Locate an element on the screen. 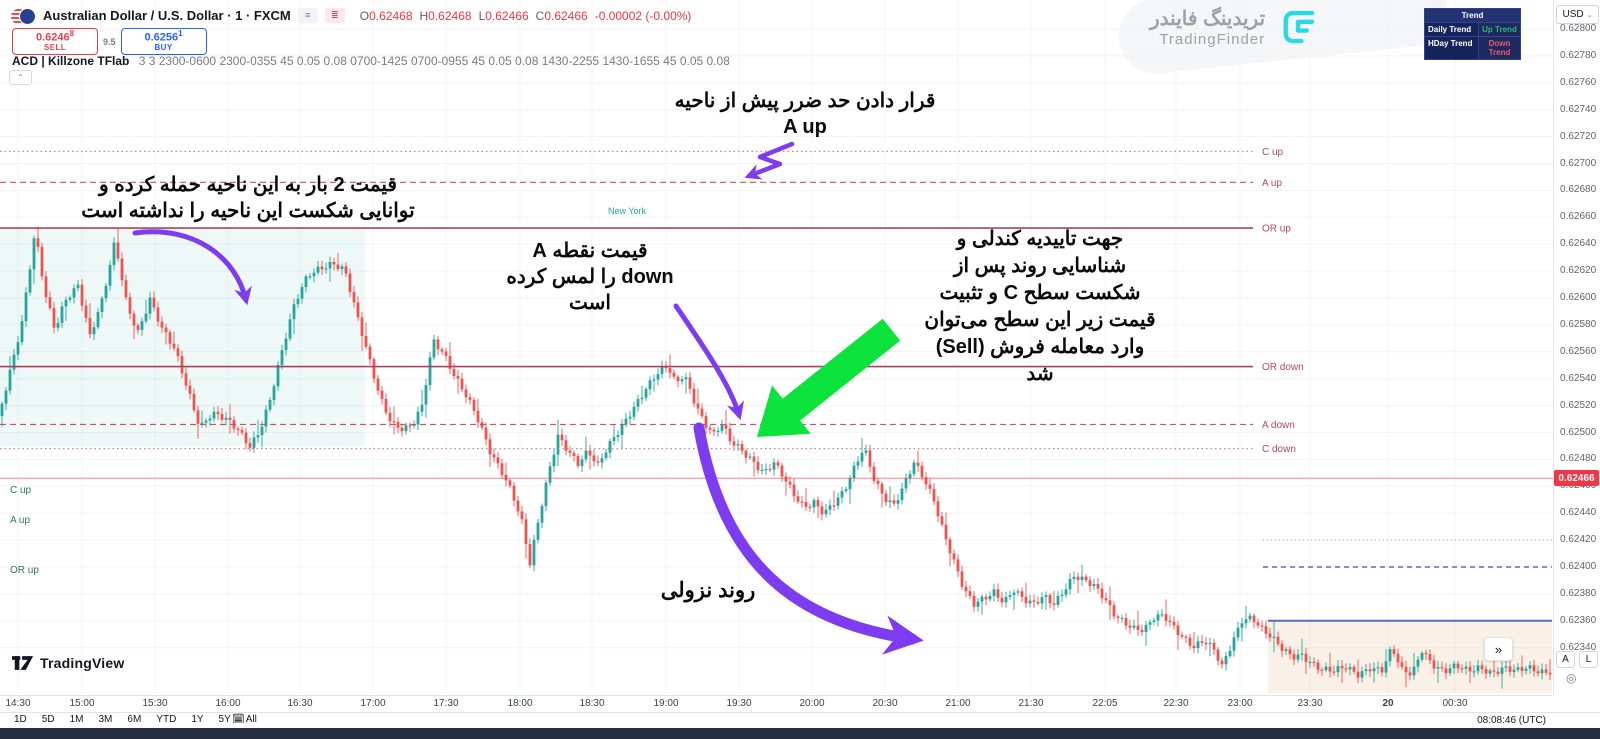 Image resolution: width=1600 pixels, height=739 pixels. price-tick: 0.62420 is located at coordinates (1578, 540).